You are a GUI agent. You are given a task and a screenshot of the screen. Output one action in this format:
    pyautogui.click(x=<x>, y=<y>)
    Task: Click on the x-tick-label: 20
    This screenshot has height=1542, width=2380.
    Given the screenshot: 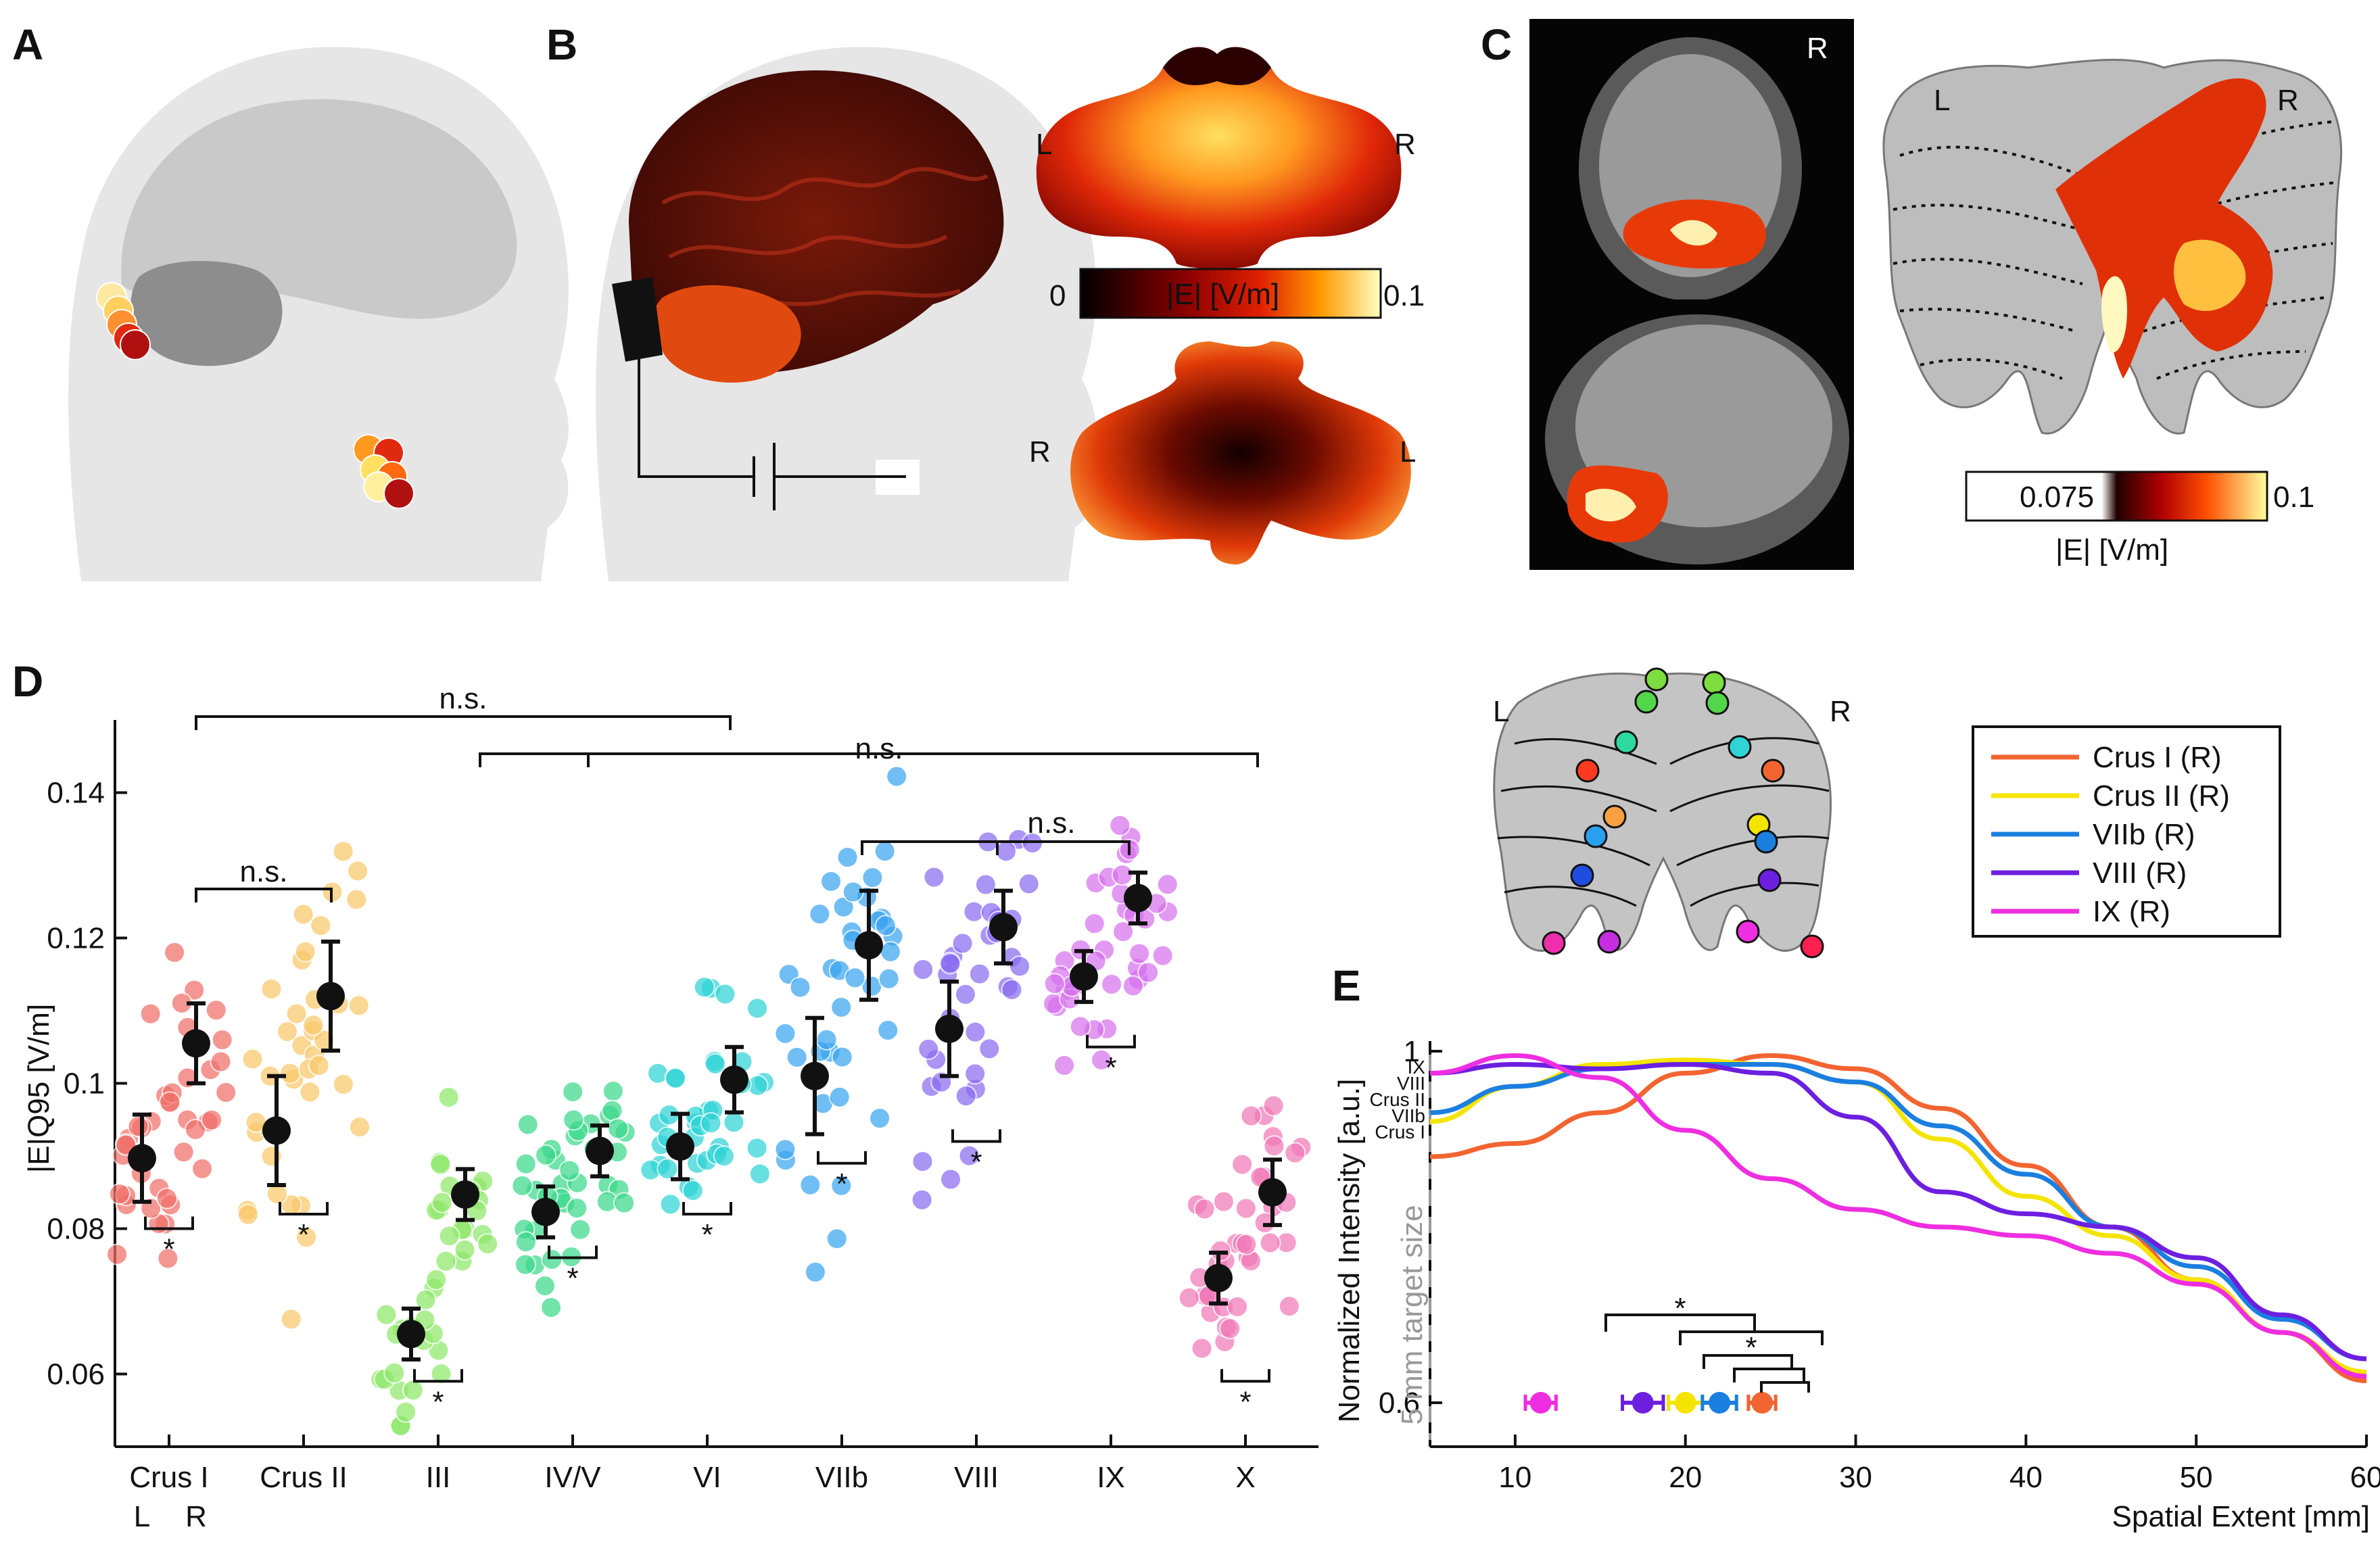 What is the action you would take?
    pyautogui.click(x=1686, y=1477)
    